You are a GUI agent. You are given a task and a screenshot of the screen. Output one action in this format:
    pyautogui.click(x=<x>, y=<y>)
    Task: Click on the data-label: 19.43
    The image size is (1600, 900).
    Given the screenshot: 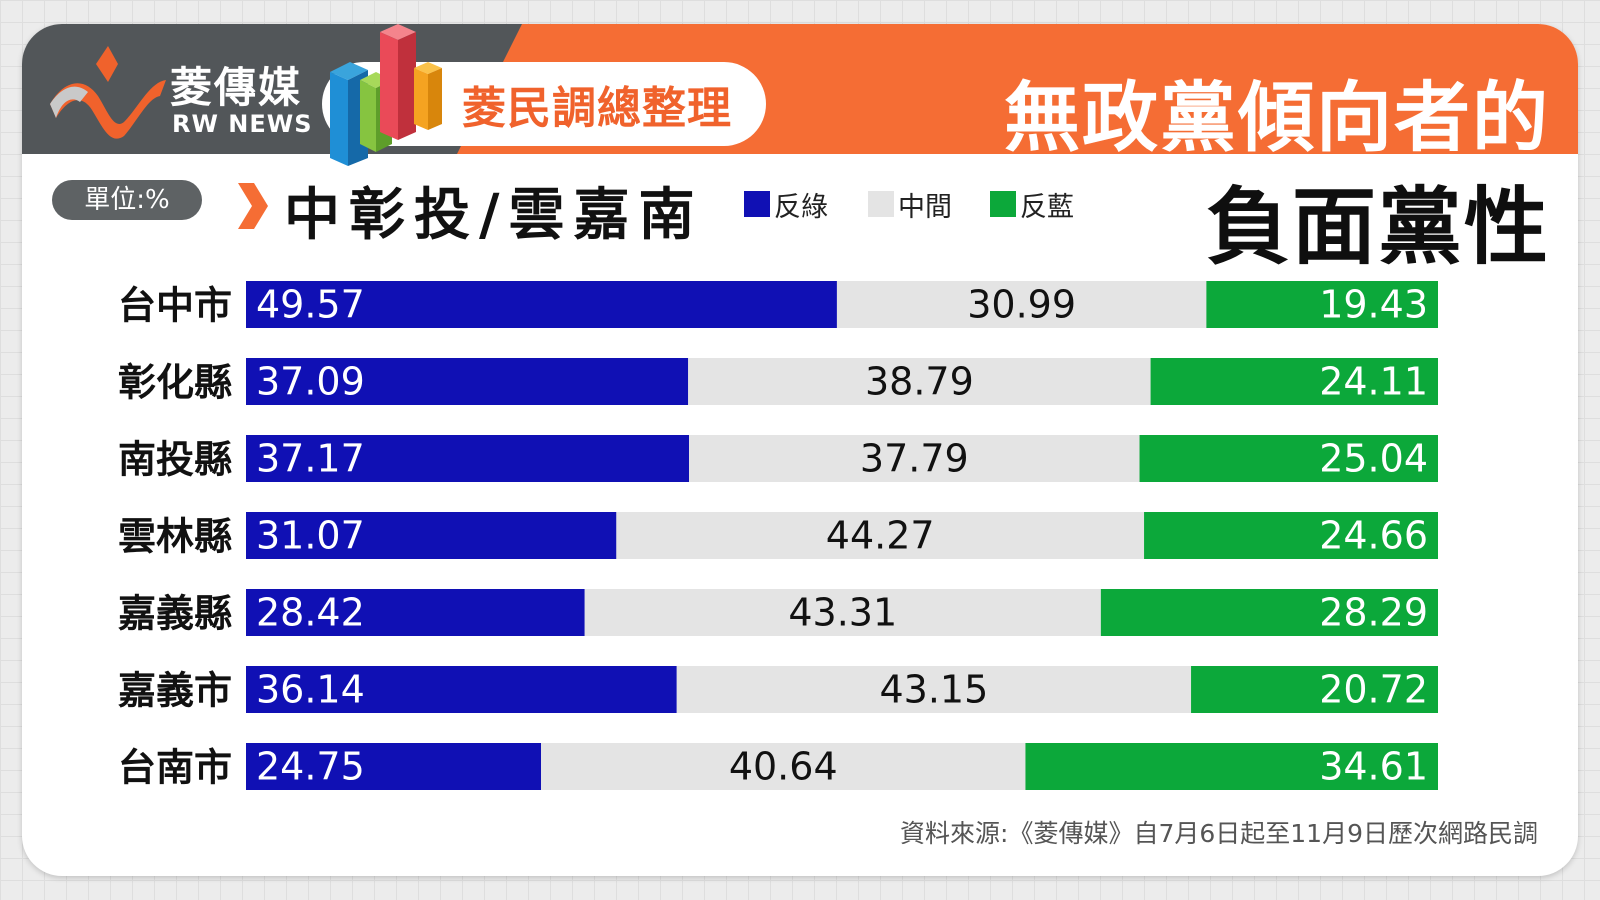 What is the action you would take?
    pyautogui.click(x=1373, y=305)
    